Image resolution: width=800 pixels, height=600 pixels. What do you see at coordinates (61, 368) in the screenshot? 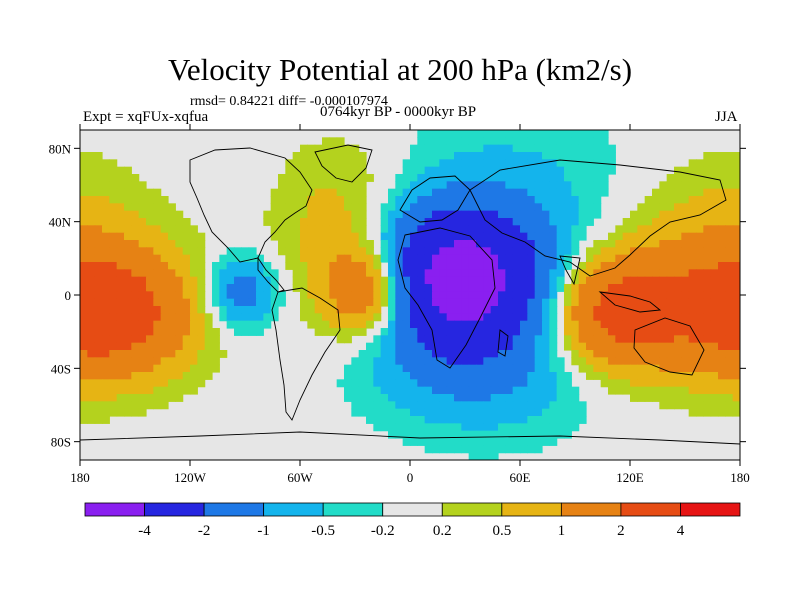
I see `y-tick-label: 40S` at bounding box center [61, 368].